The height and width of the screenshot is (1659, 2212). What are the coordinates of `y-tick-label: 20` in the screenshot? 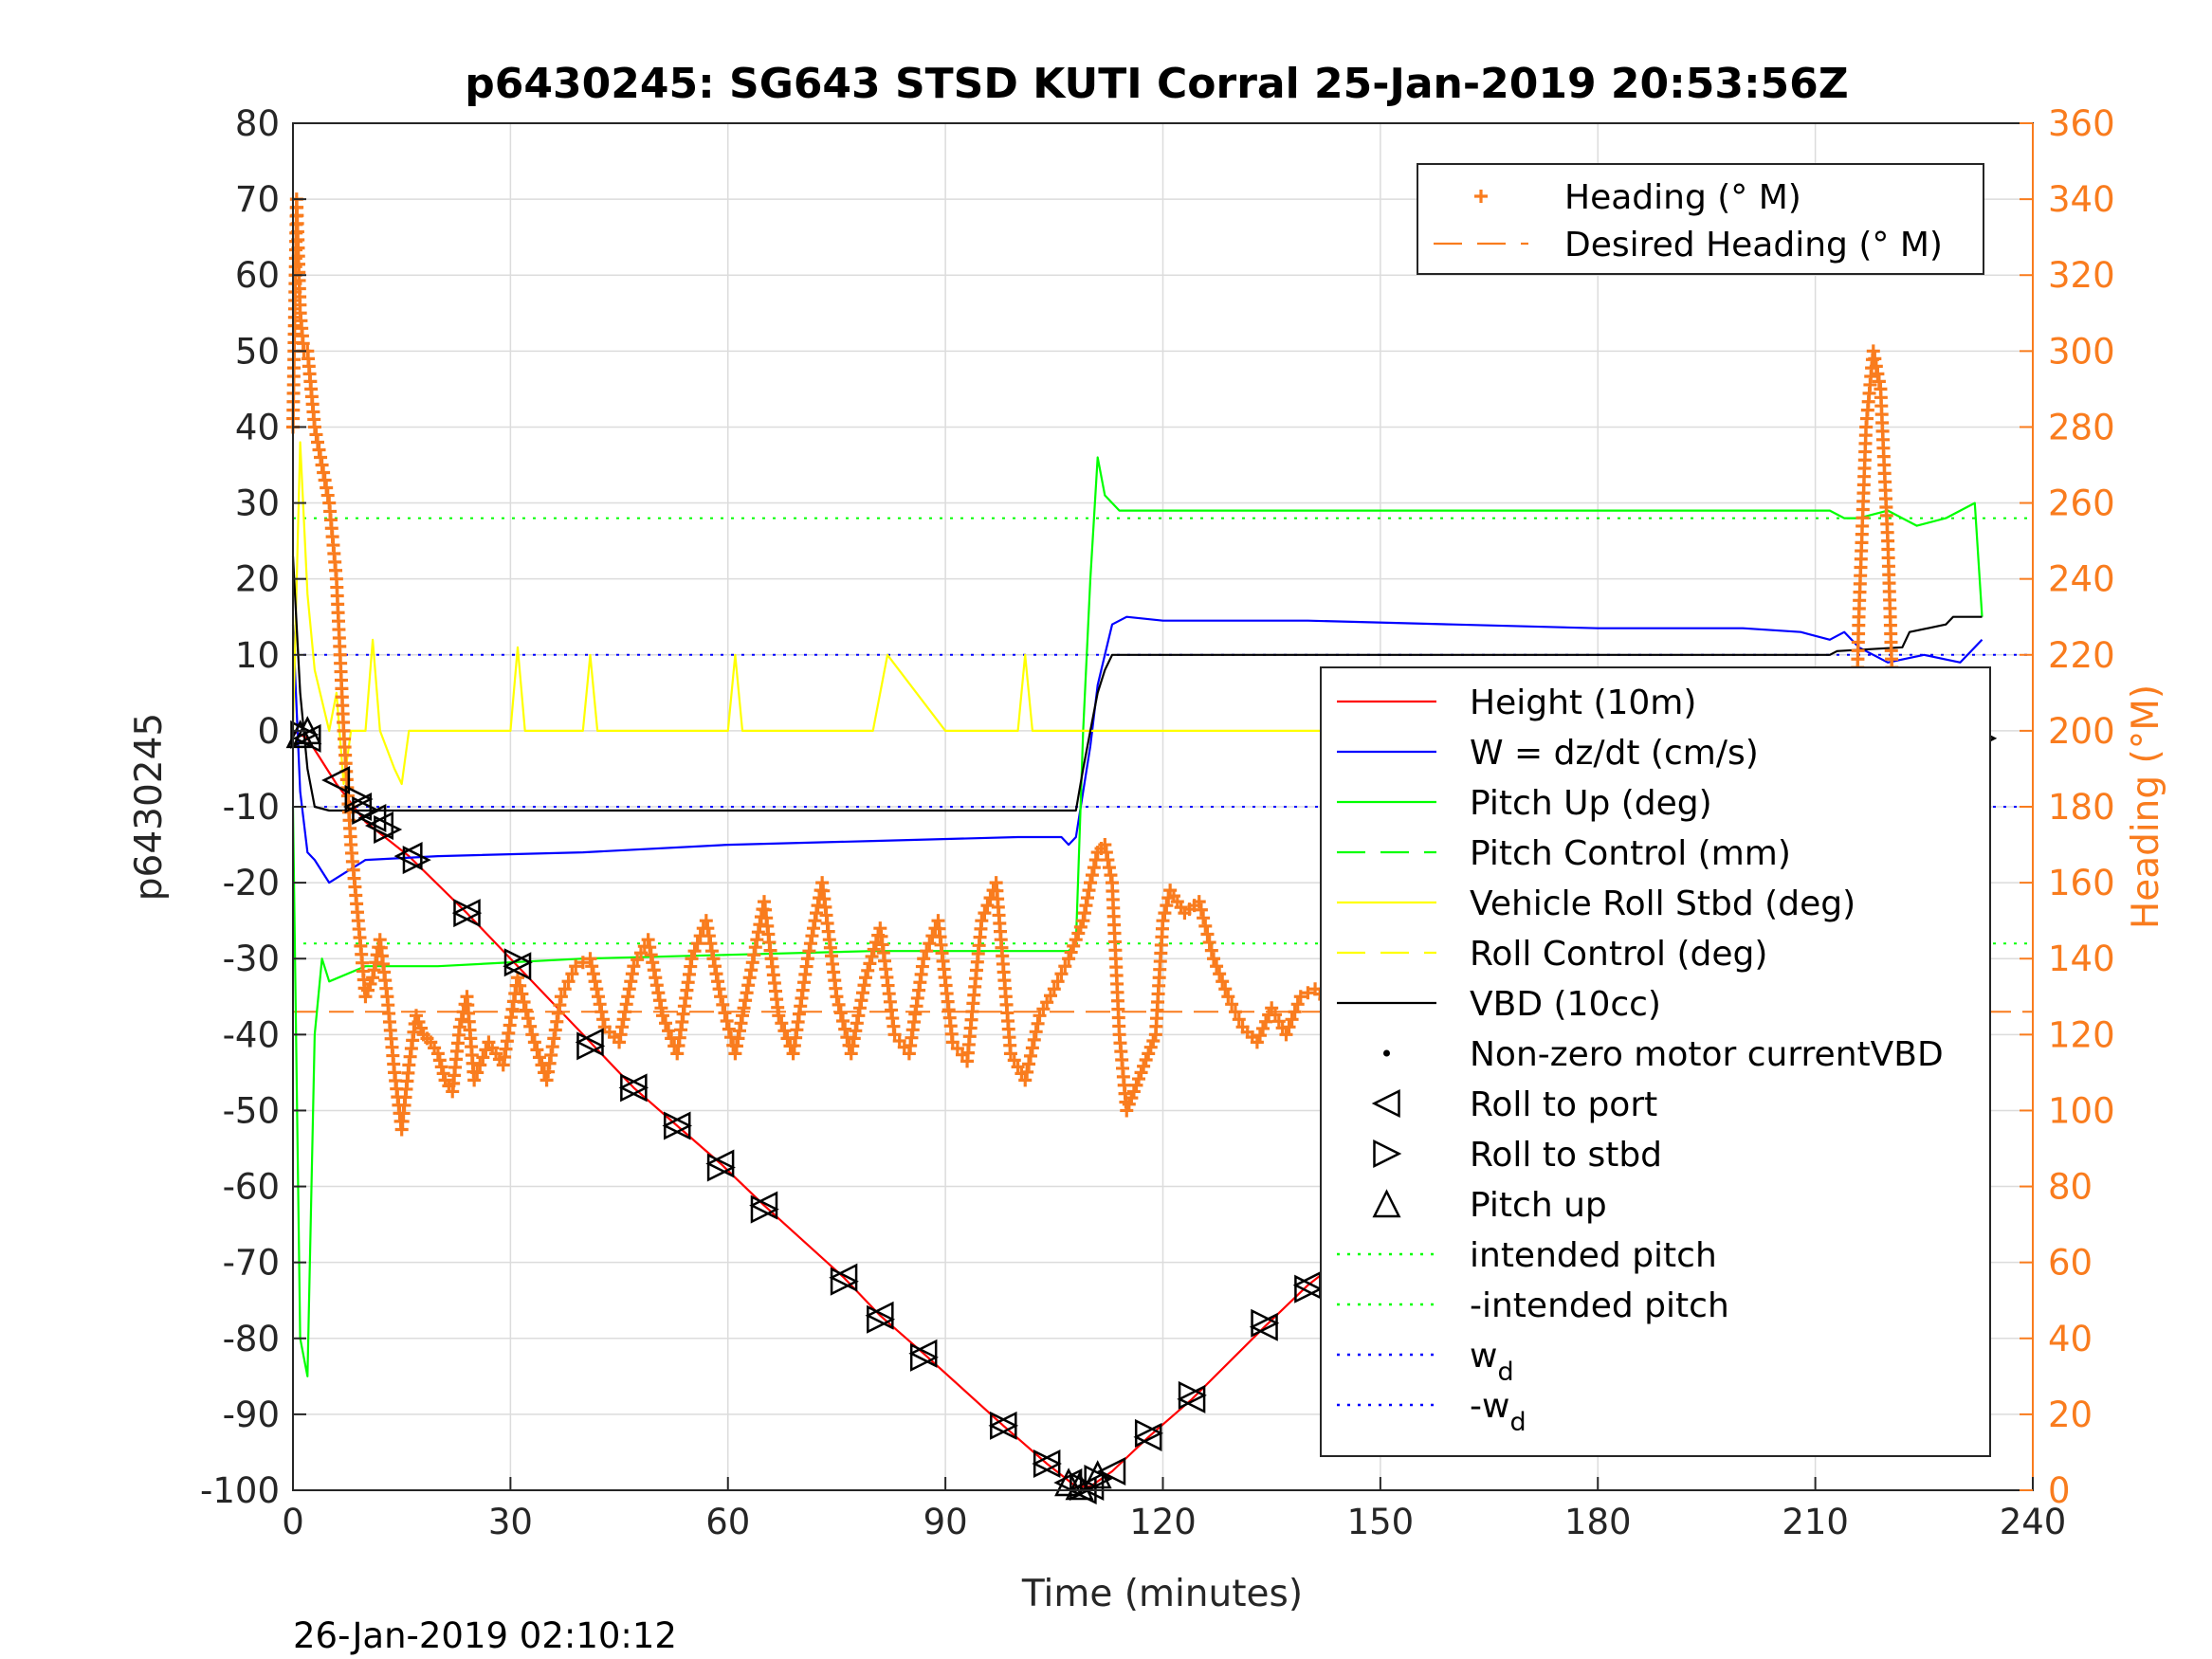 It's located at (257, 579).